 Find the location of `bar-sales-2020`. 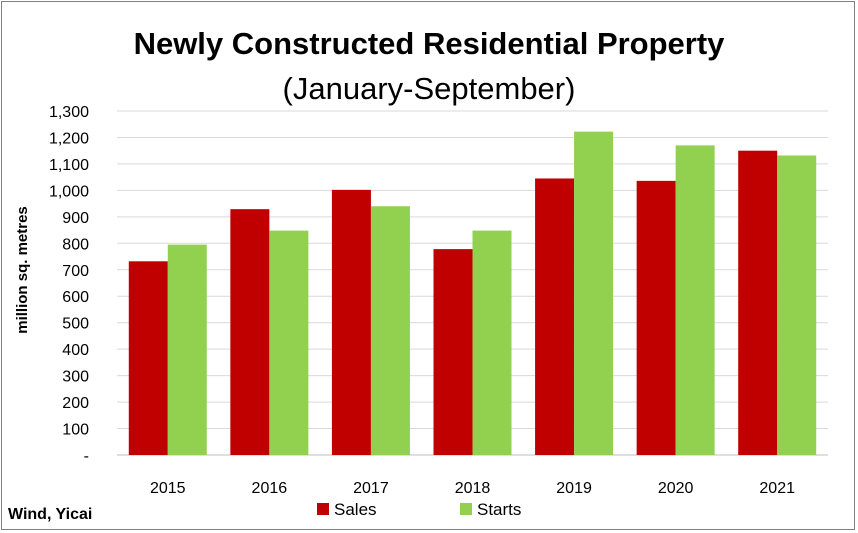

bar-sales-2020 is located at coordinates (656, 317).